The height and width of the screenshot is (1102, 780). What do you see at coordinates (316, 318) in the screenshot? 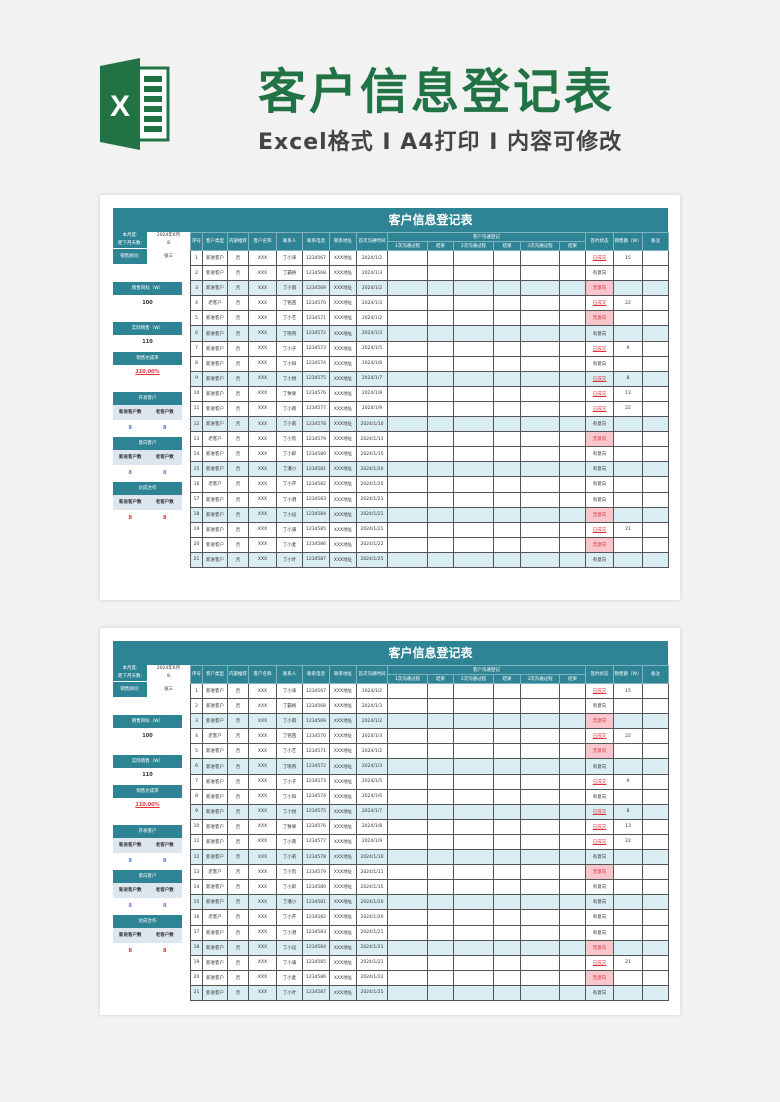
I see `table-cell: 1234571` at bounding box center [316, 318].